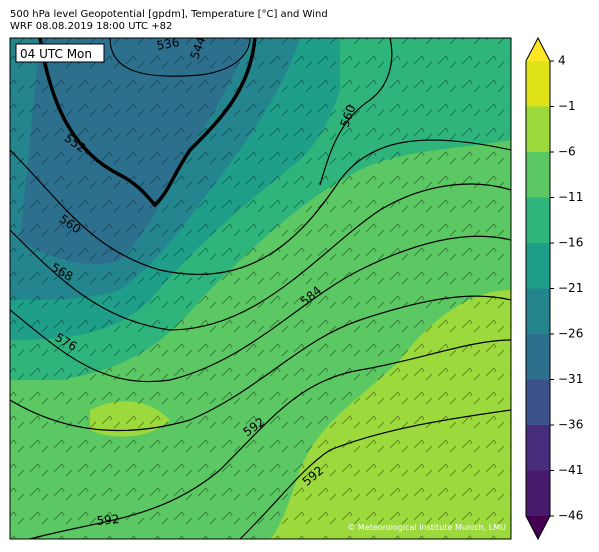 The width and height of the screenshot is (599, 552). Describe the element at coordinates (567, 106) in the screenshot. I see `colorbar-tick-label: −1` at that location.